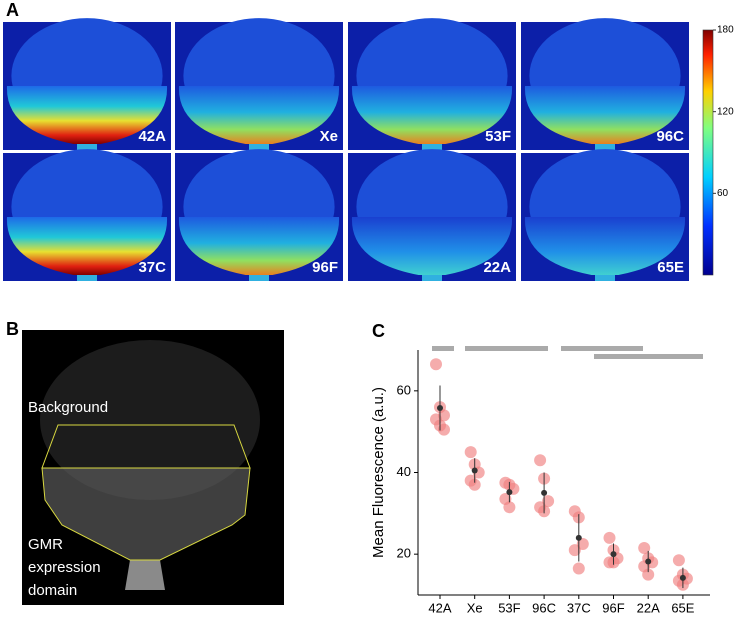 This screenshot has width=734, height=618. I want to click on roi-label: Background, so click(68, 407).